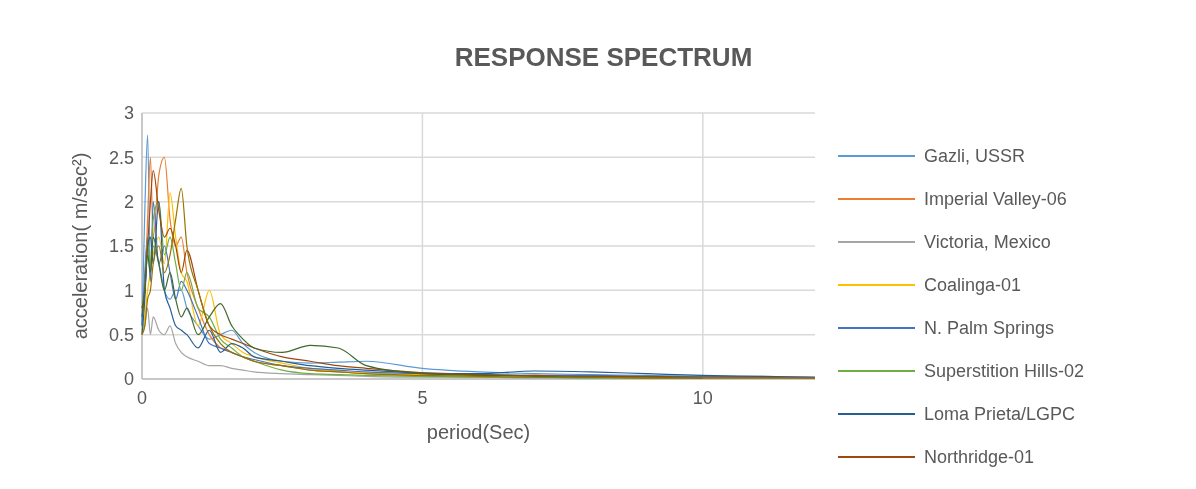 This screenshot has width=1196, height=489. I want to click on x-tick-label: 0, so click(142, 398).